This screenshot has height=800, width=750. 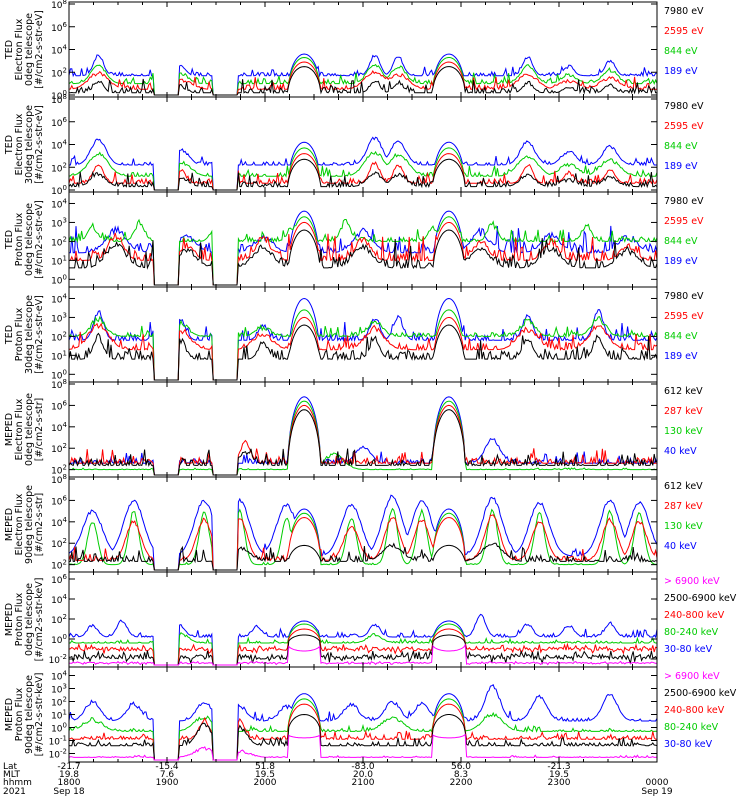 What do you see at coordinates (461, 783) in the screenshot?
I see `x-tick-label-hhmm: 2200` at bounding box center [461, 783].